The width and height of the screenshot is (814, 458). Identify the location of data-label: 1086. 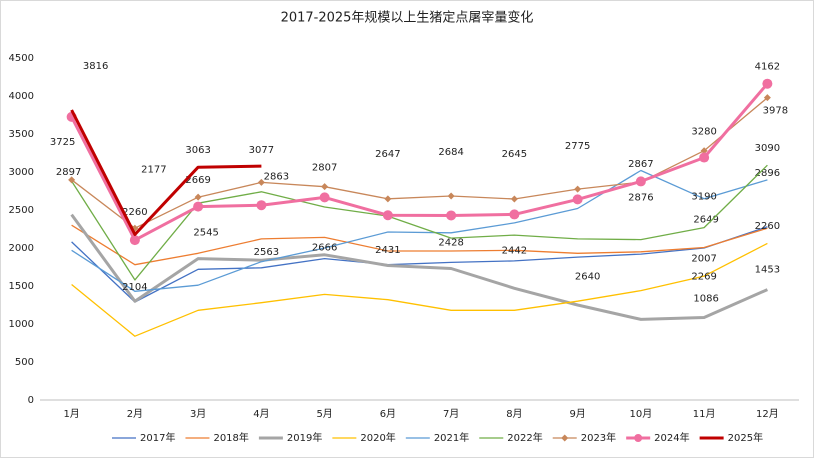
(705, 298).